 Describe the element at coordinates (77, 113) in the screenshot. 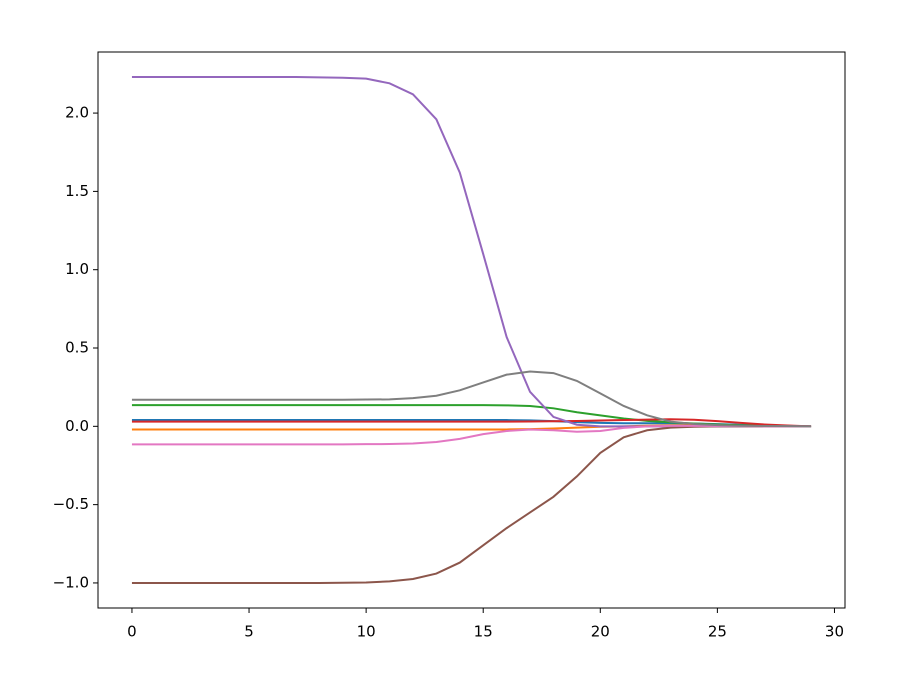

I see `y-tick-label: 2.0` at that location.